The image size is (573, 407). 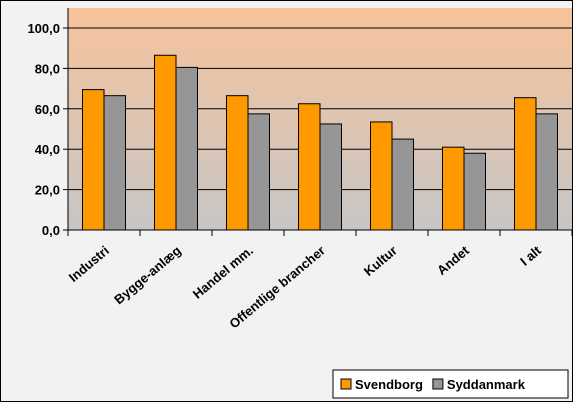 I want to click on y-tick-label: 100,0, so click(x=43, y=28).